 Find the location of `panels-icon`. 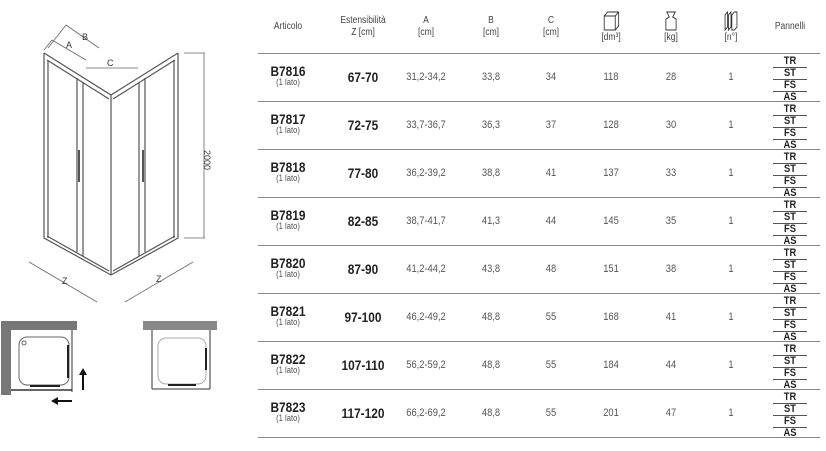

panels-icon is located at coordinates (731, 20).